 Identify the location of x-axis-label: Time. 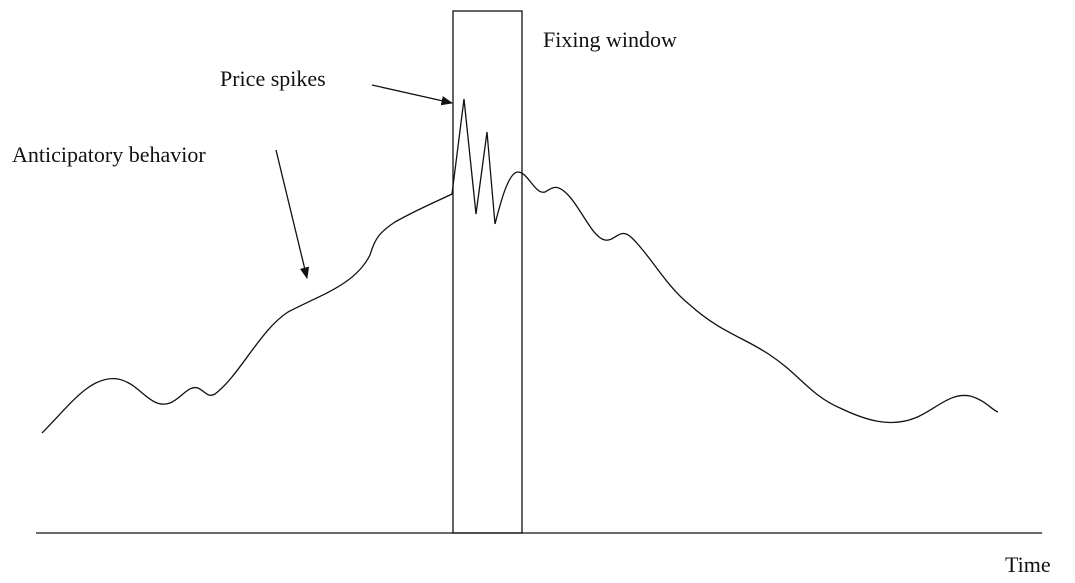
(1028, 564).